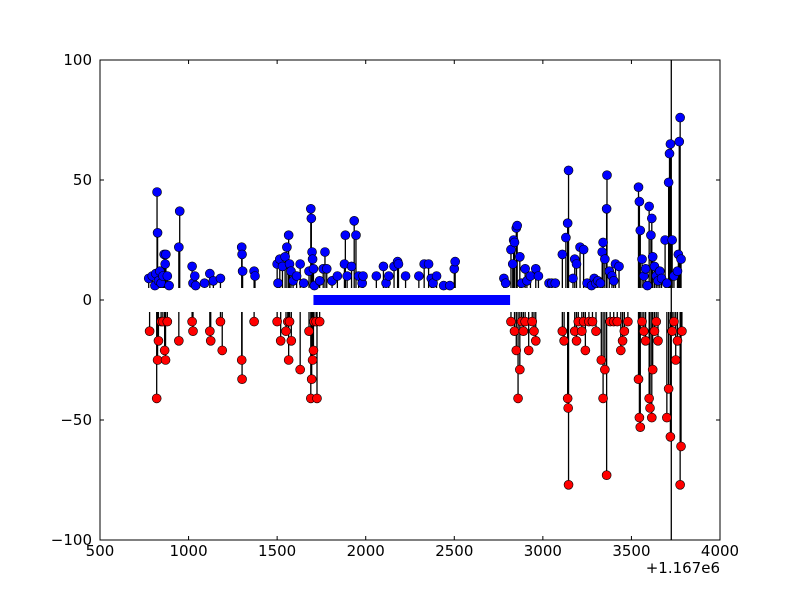  What do you see at coordinates (71, 540) in the screenshot?
I see `y-tick-label: −100` at bounding box center [71, 540].